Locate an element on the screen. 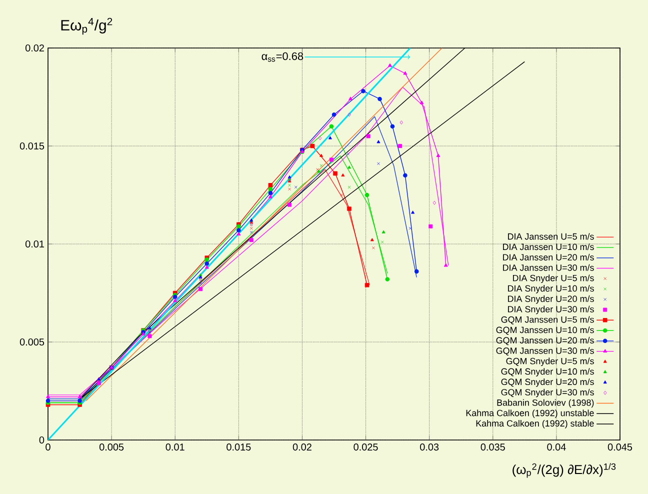  legend-label: GQM Janssen U=20 m/s is located at coordinates (545, 341).